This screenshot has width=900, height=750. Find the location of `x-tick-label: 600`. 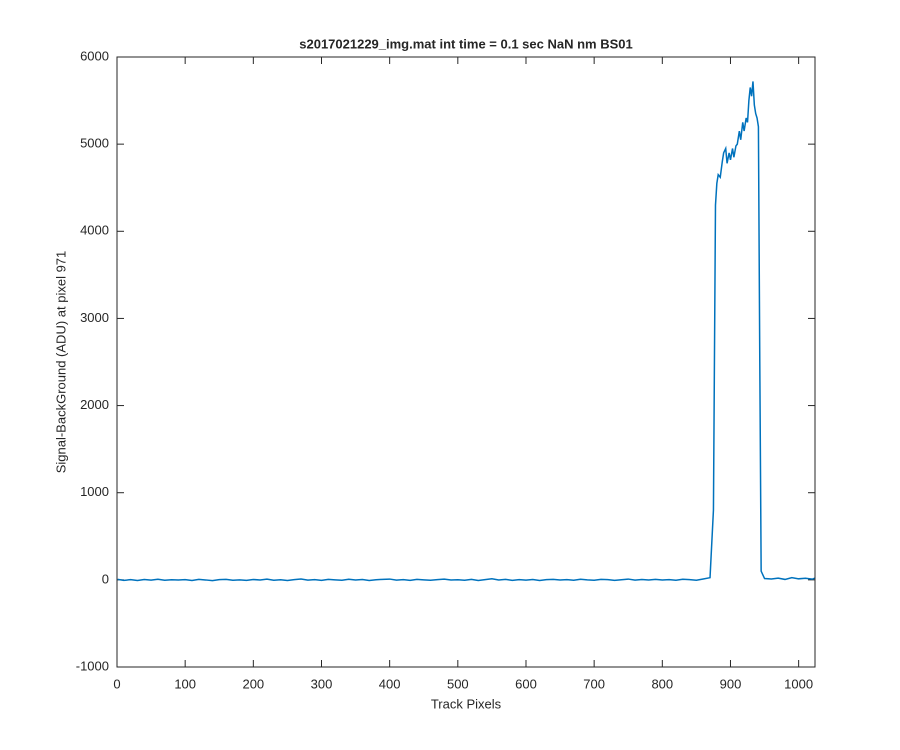

x-tick-label: 600 is located at coordinates (526, 683).